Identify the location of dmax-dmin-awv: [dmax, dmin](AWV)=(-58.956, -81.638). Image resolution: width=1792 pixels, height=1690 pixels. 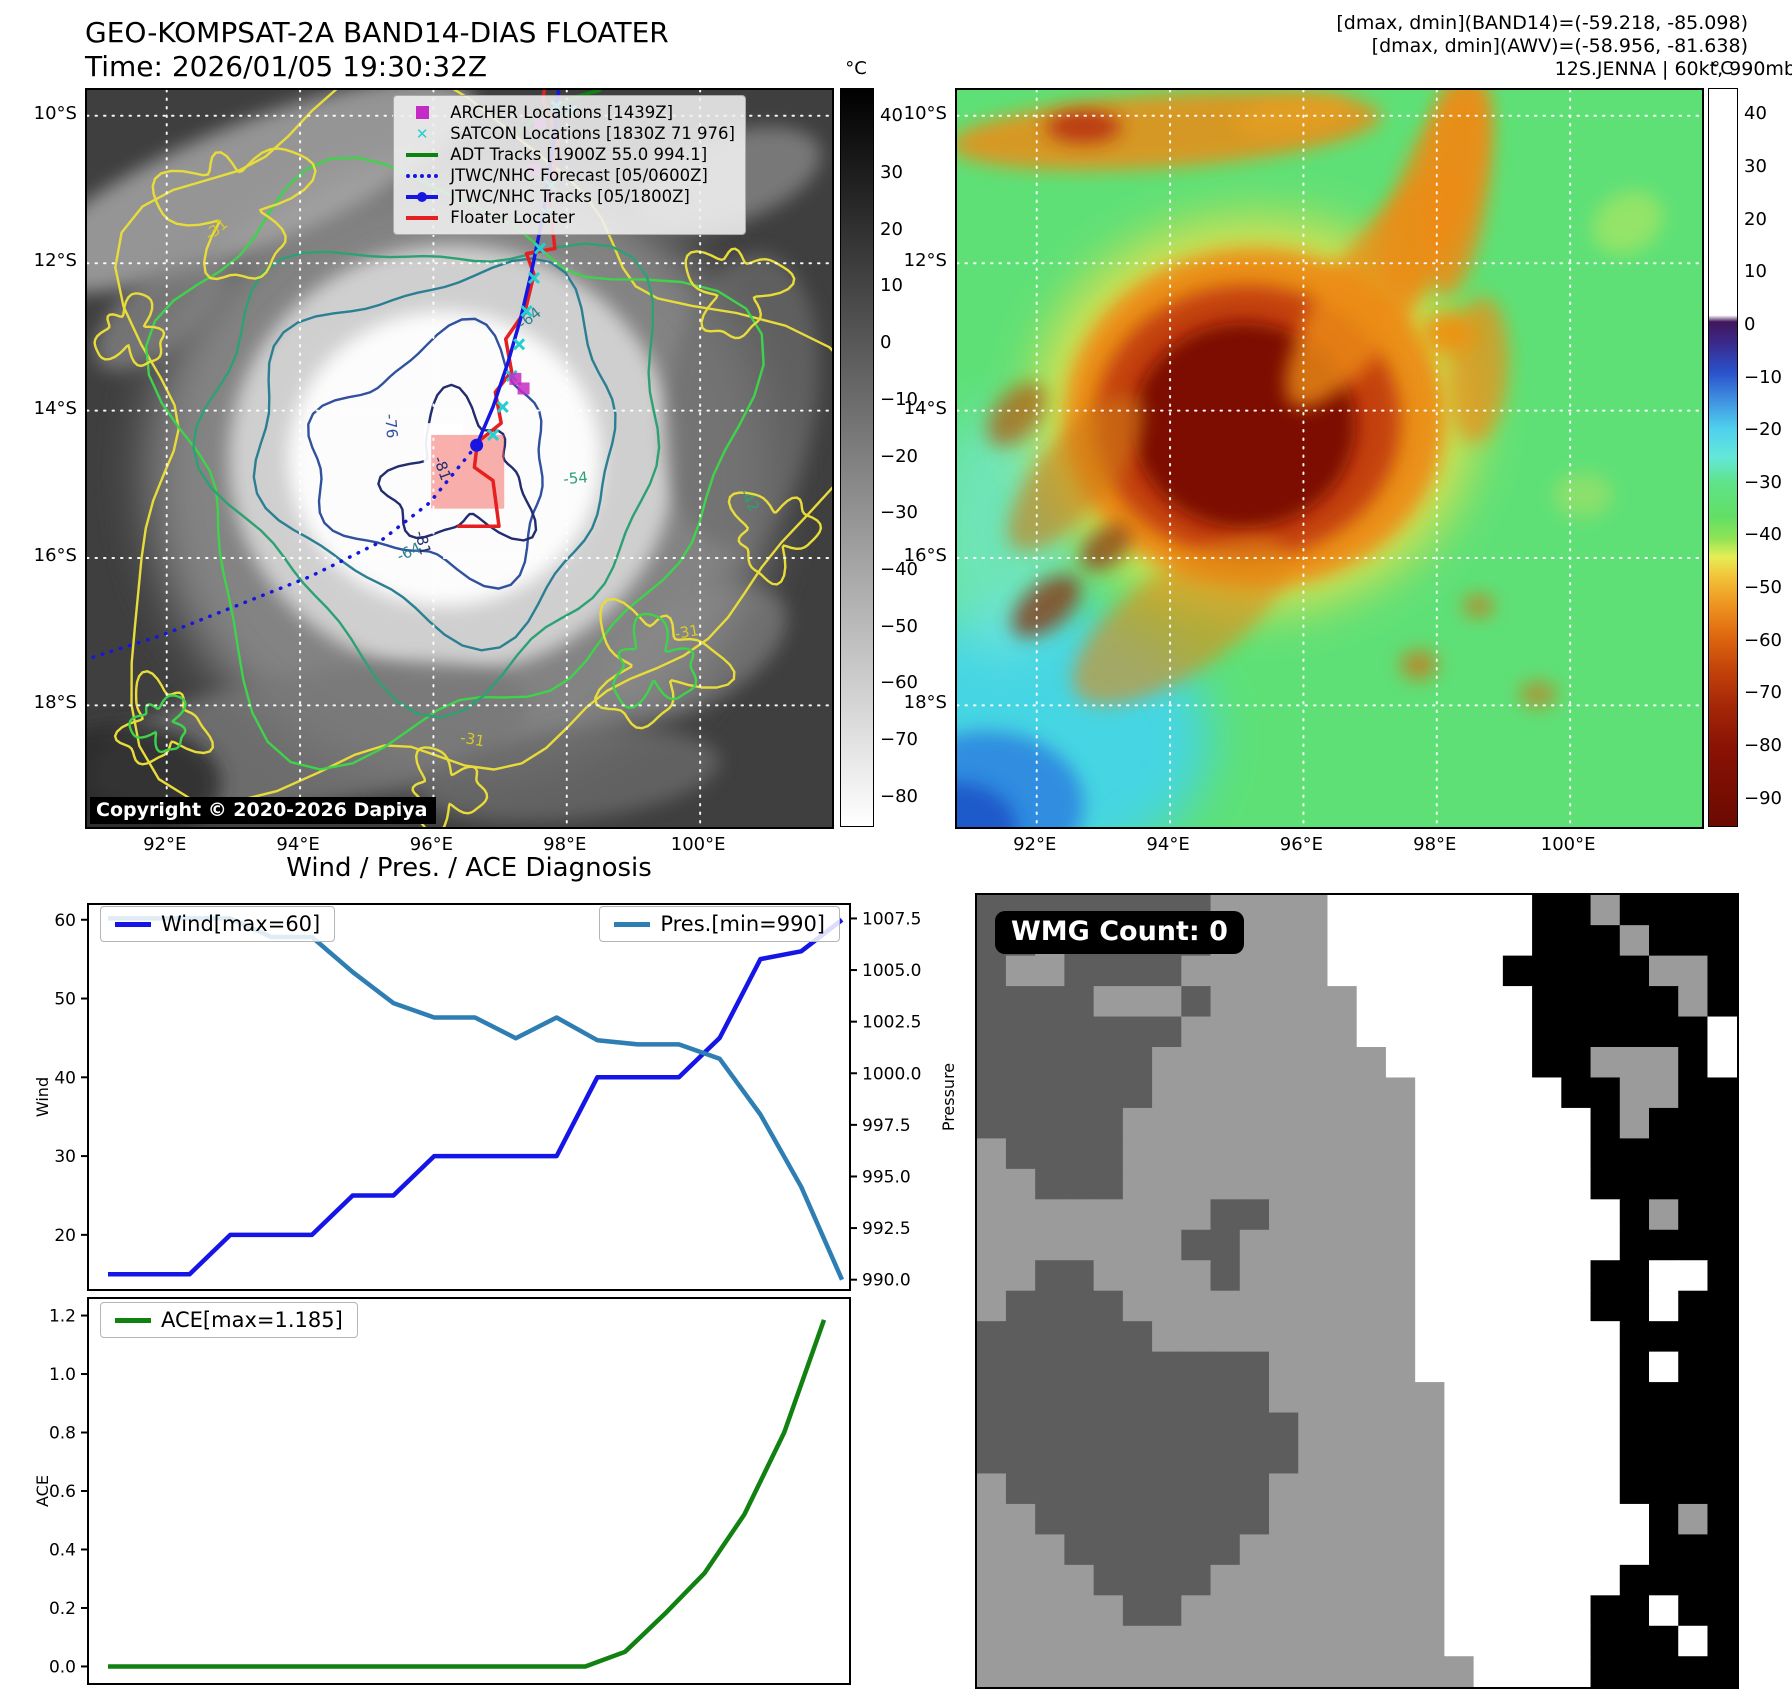
(1559, 46).